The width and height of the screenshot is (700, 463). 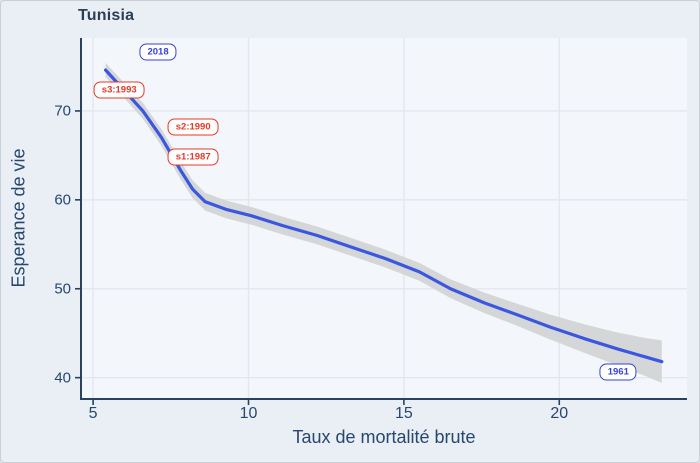 What do you see at coordinates (62, 200) in the screenshot?
I see `y-tick-label-60: 60` at bounding box center [62, 200].